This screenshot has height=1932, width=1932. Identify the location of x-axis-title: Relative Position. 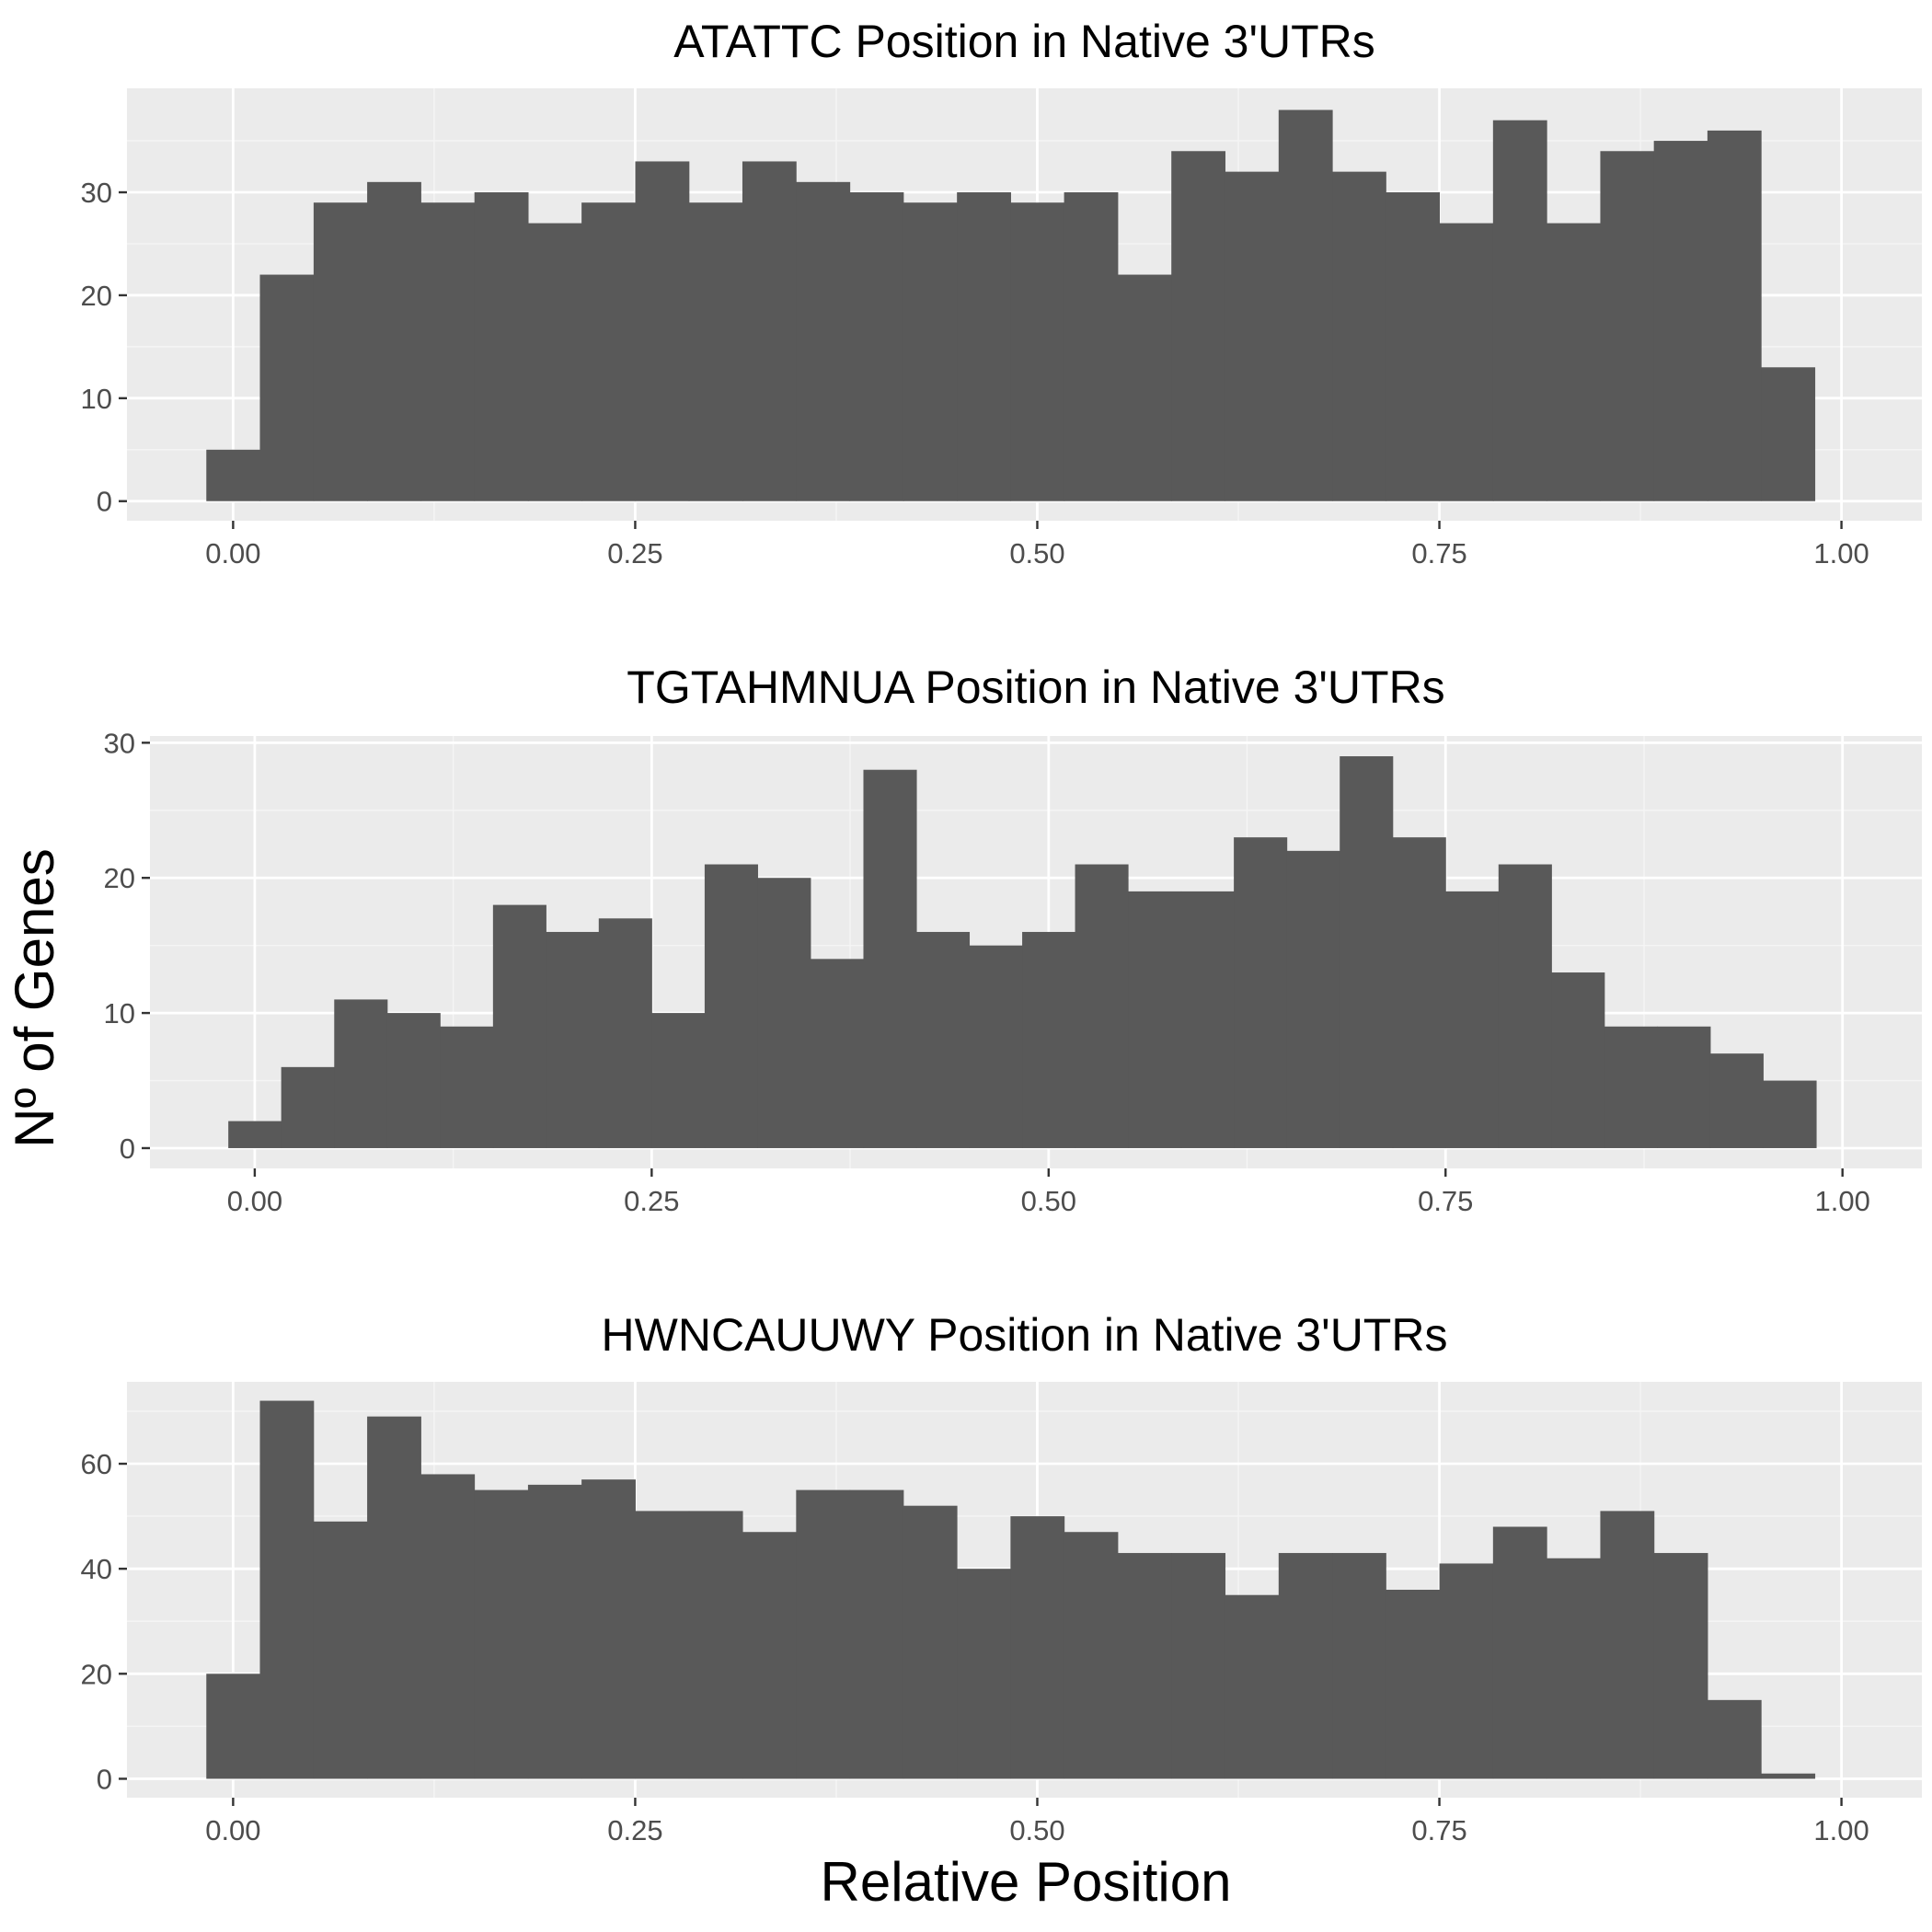
(1026, 1882).